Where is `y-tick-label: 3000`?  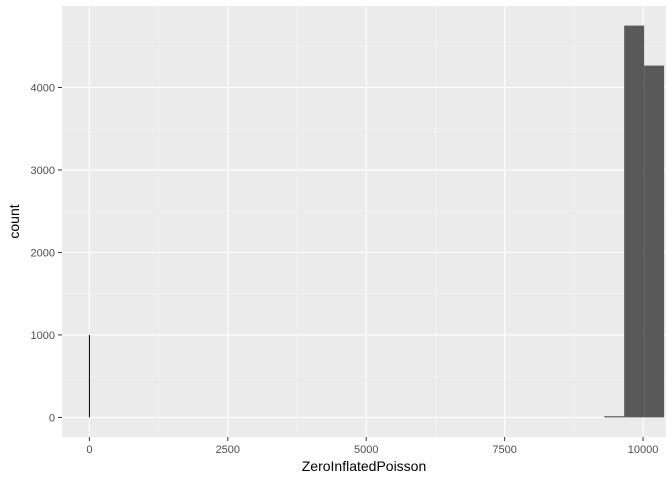
y-tick-label: 3000 is located at coordinates (43, 171).